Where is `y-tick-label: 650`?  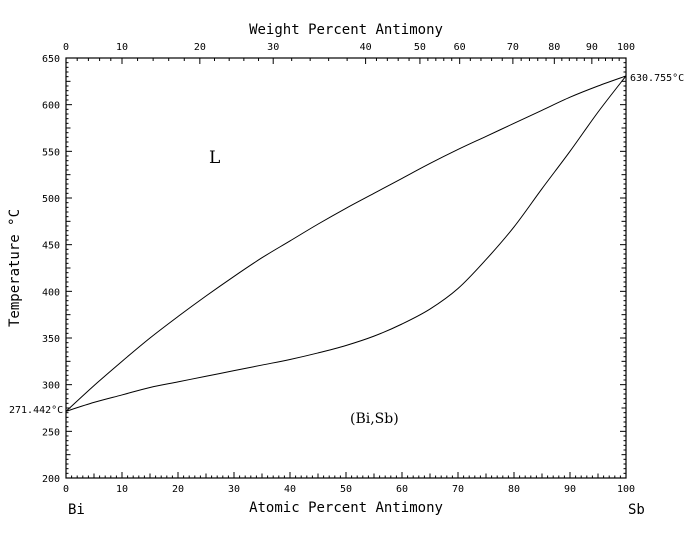
y-tick-label: 650 is located at coordinates (51, 59).